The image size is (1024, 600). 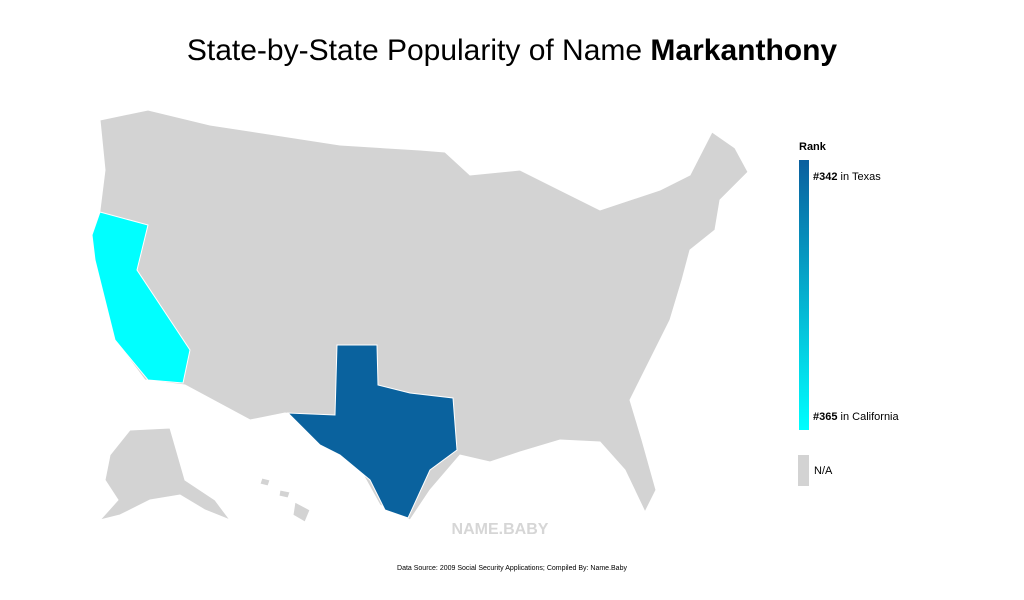 What do you see at coordinates (803, 470) in the screenshot?
I see `na-swatch` at bounding box center [803, 470].